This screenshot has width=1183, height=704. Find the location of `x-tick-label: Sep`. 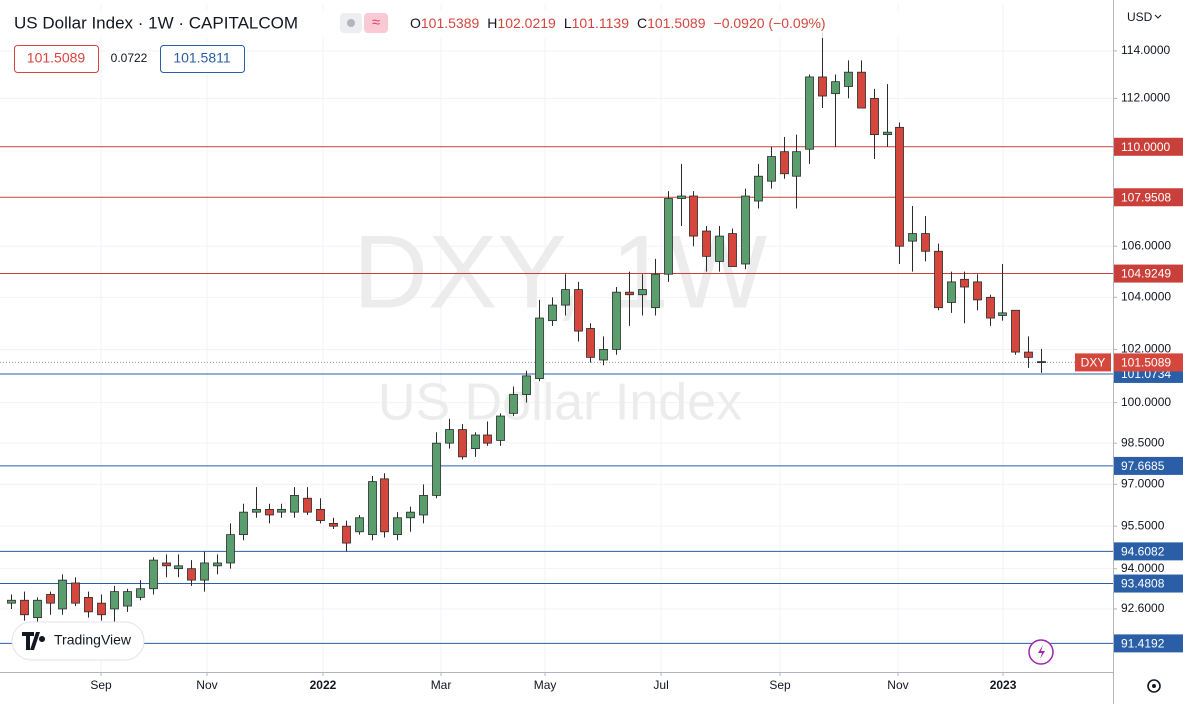

x-tick-label: Sep is located at coordinates (780, 685).